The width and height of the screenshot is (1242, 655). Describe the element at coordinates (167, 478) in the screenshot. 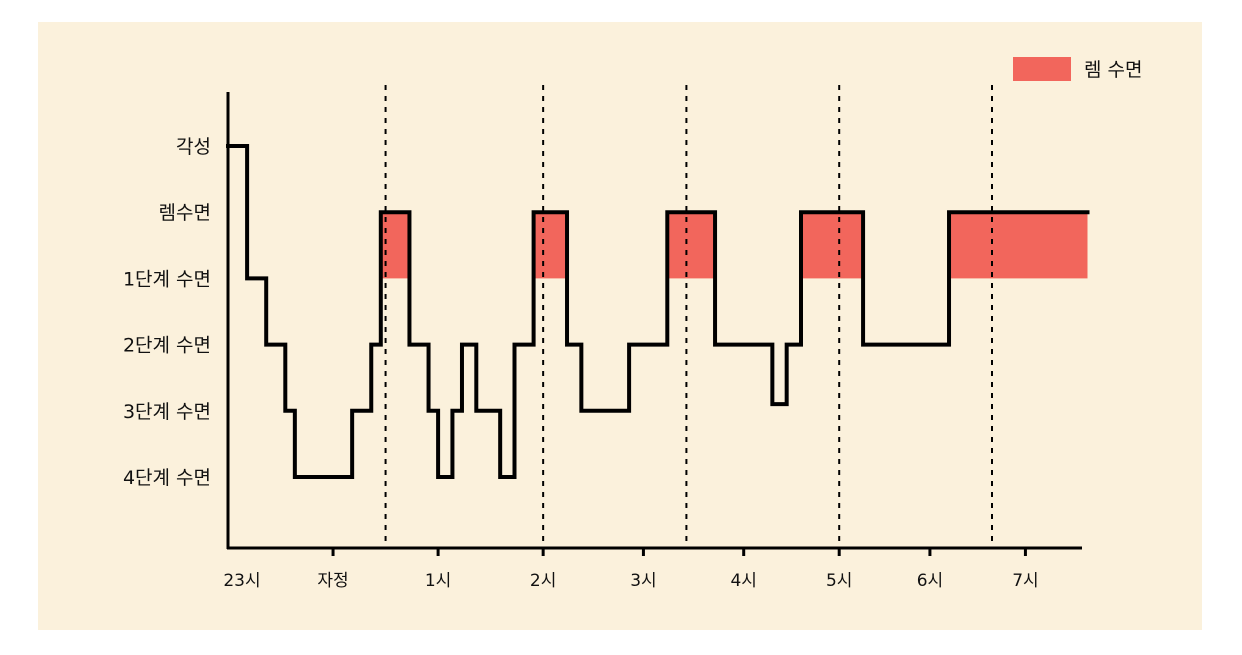

I see `y-tick-label: 4단계 수면` at that location.